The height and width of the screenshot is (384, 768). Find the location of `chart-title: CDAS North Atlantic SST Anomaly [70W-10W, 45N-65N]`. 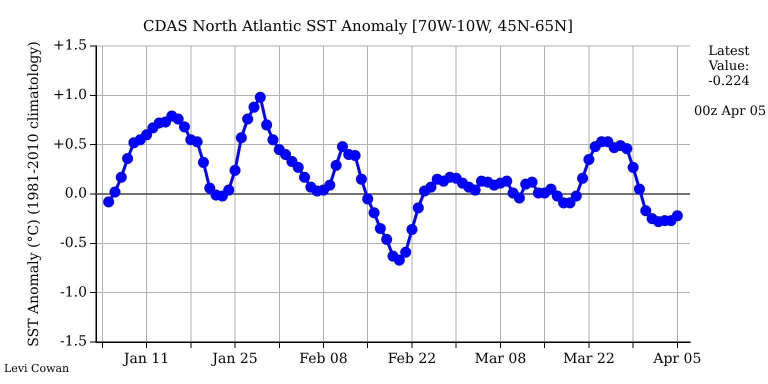

chart-title: CDAS North Atlantic SST Anomaly [70W-10W, 45N-65N] is located at coordinates (358, 25).